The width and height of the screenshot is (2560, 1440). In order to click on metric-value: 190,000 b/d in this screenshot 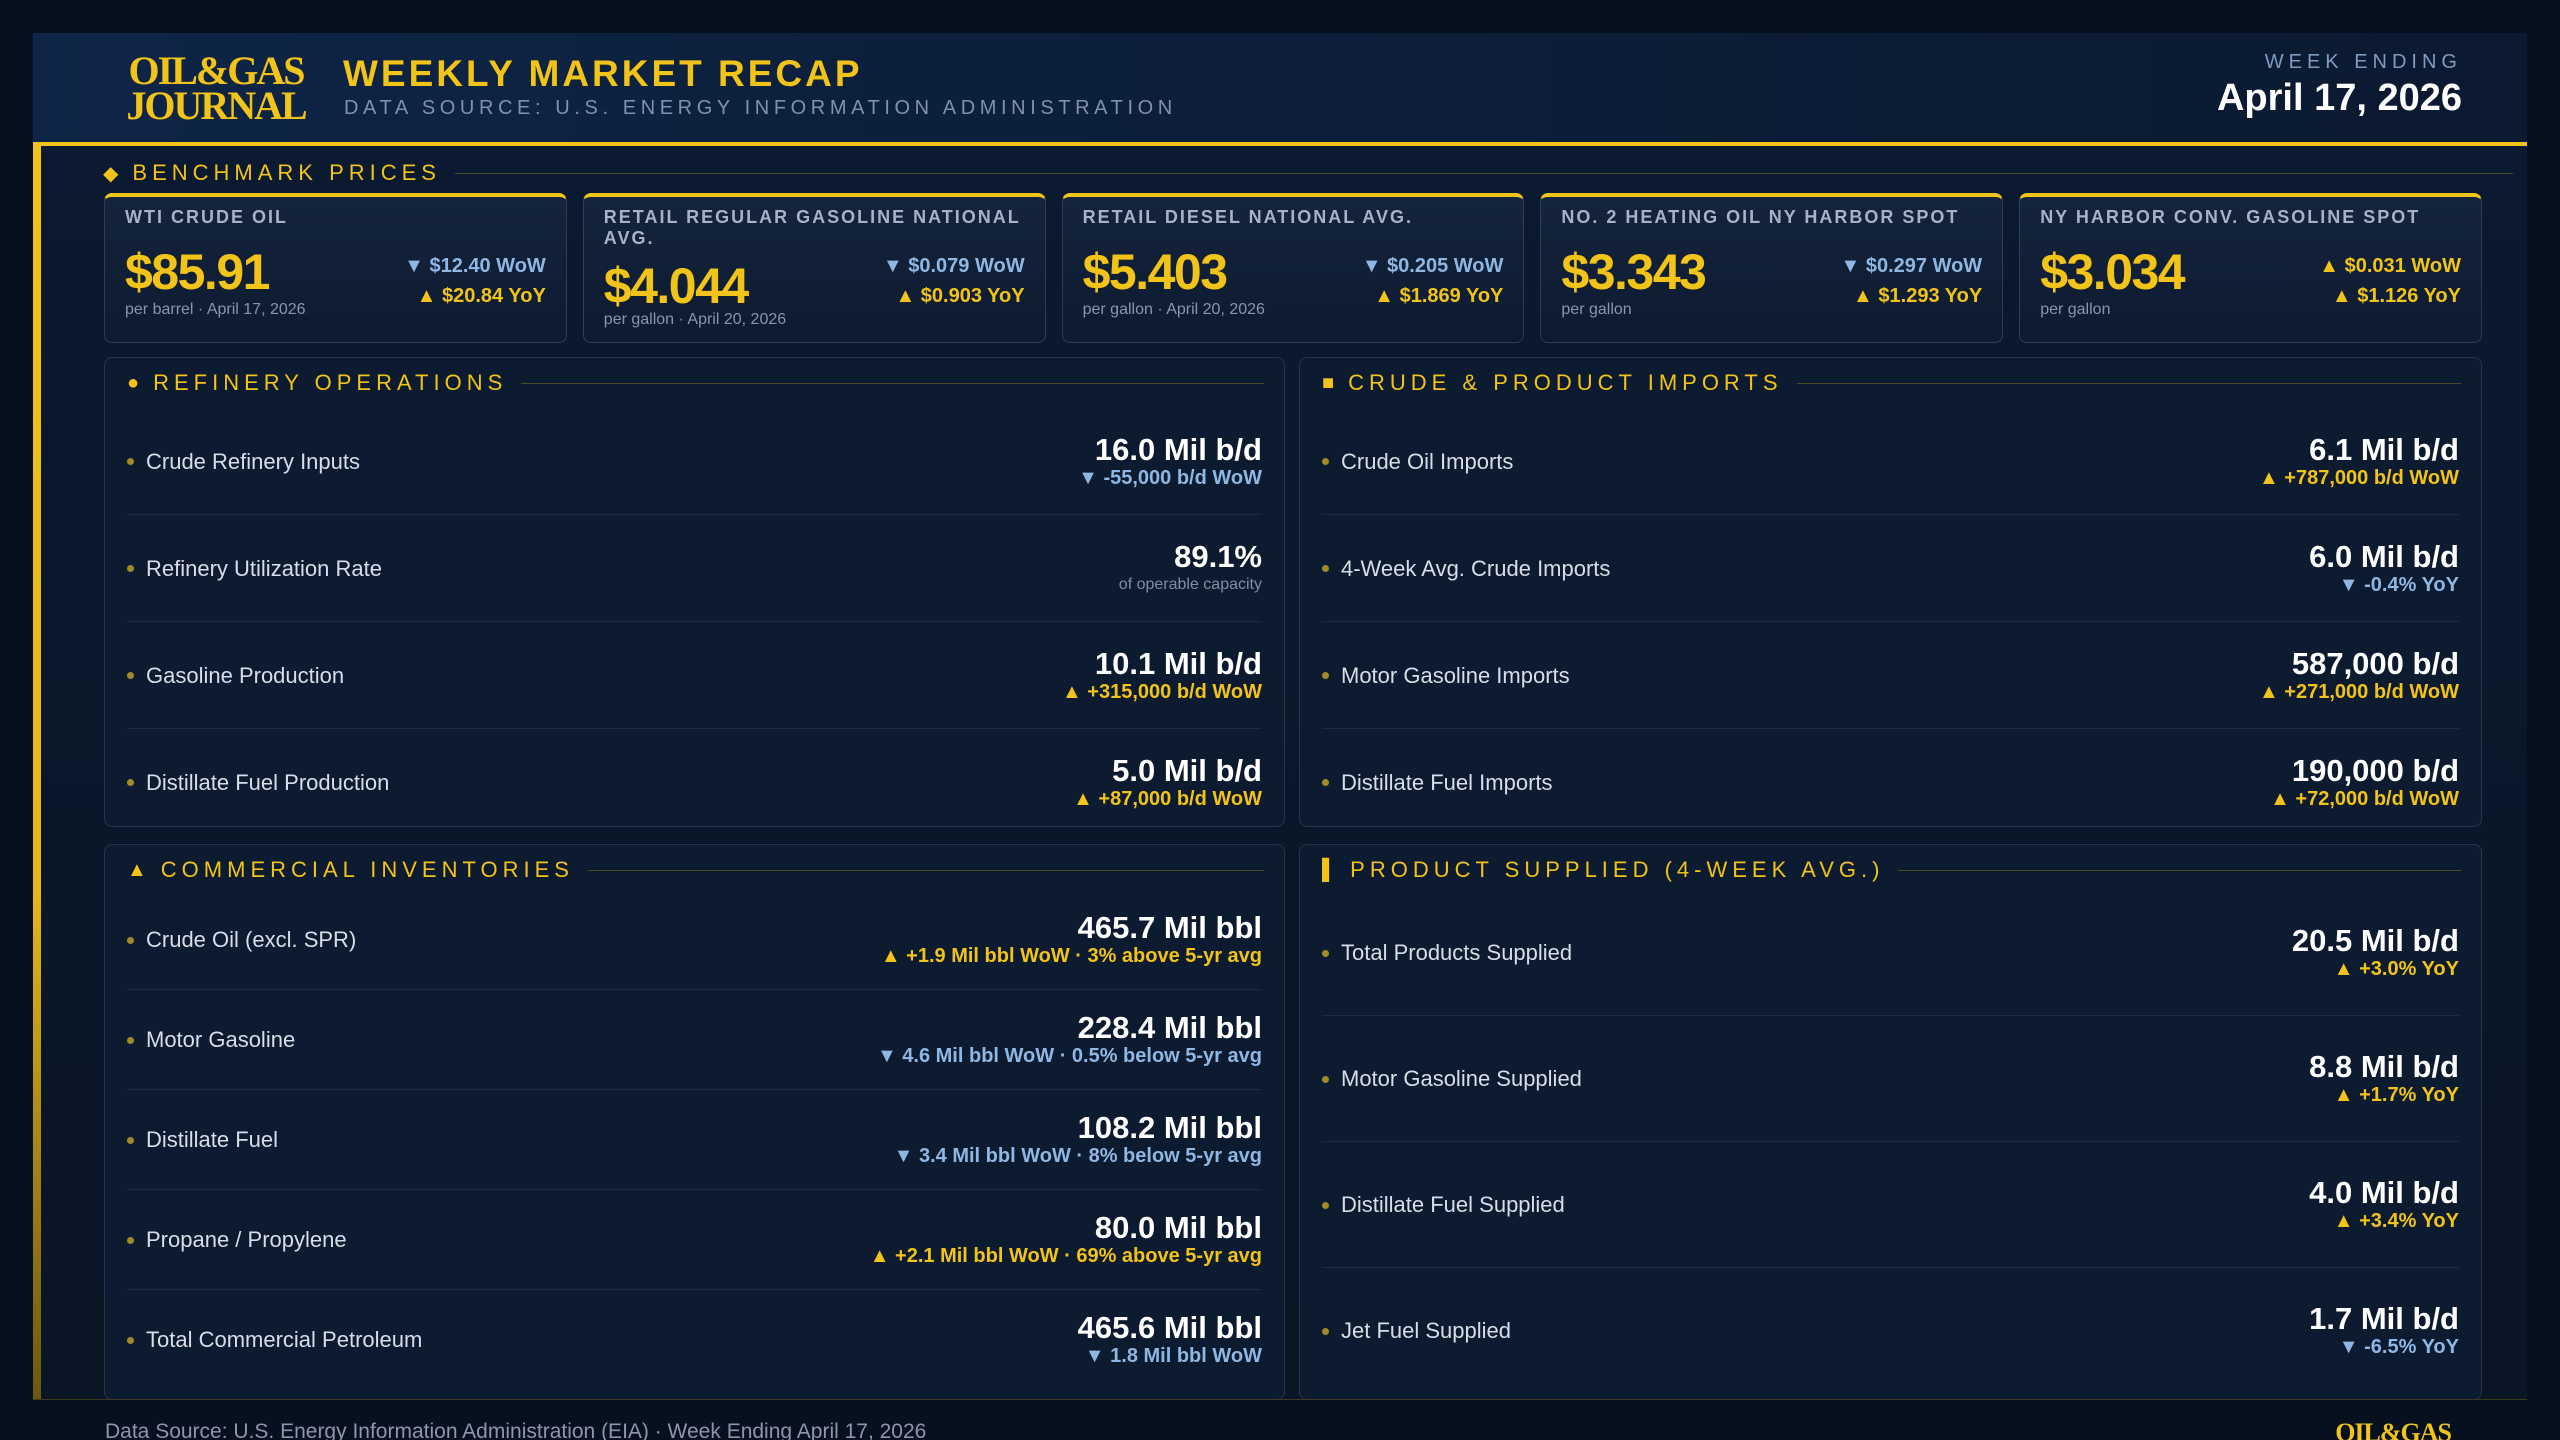, I will do `click(2375, 770)`.